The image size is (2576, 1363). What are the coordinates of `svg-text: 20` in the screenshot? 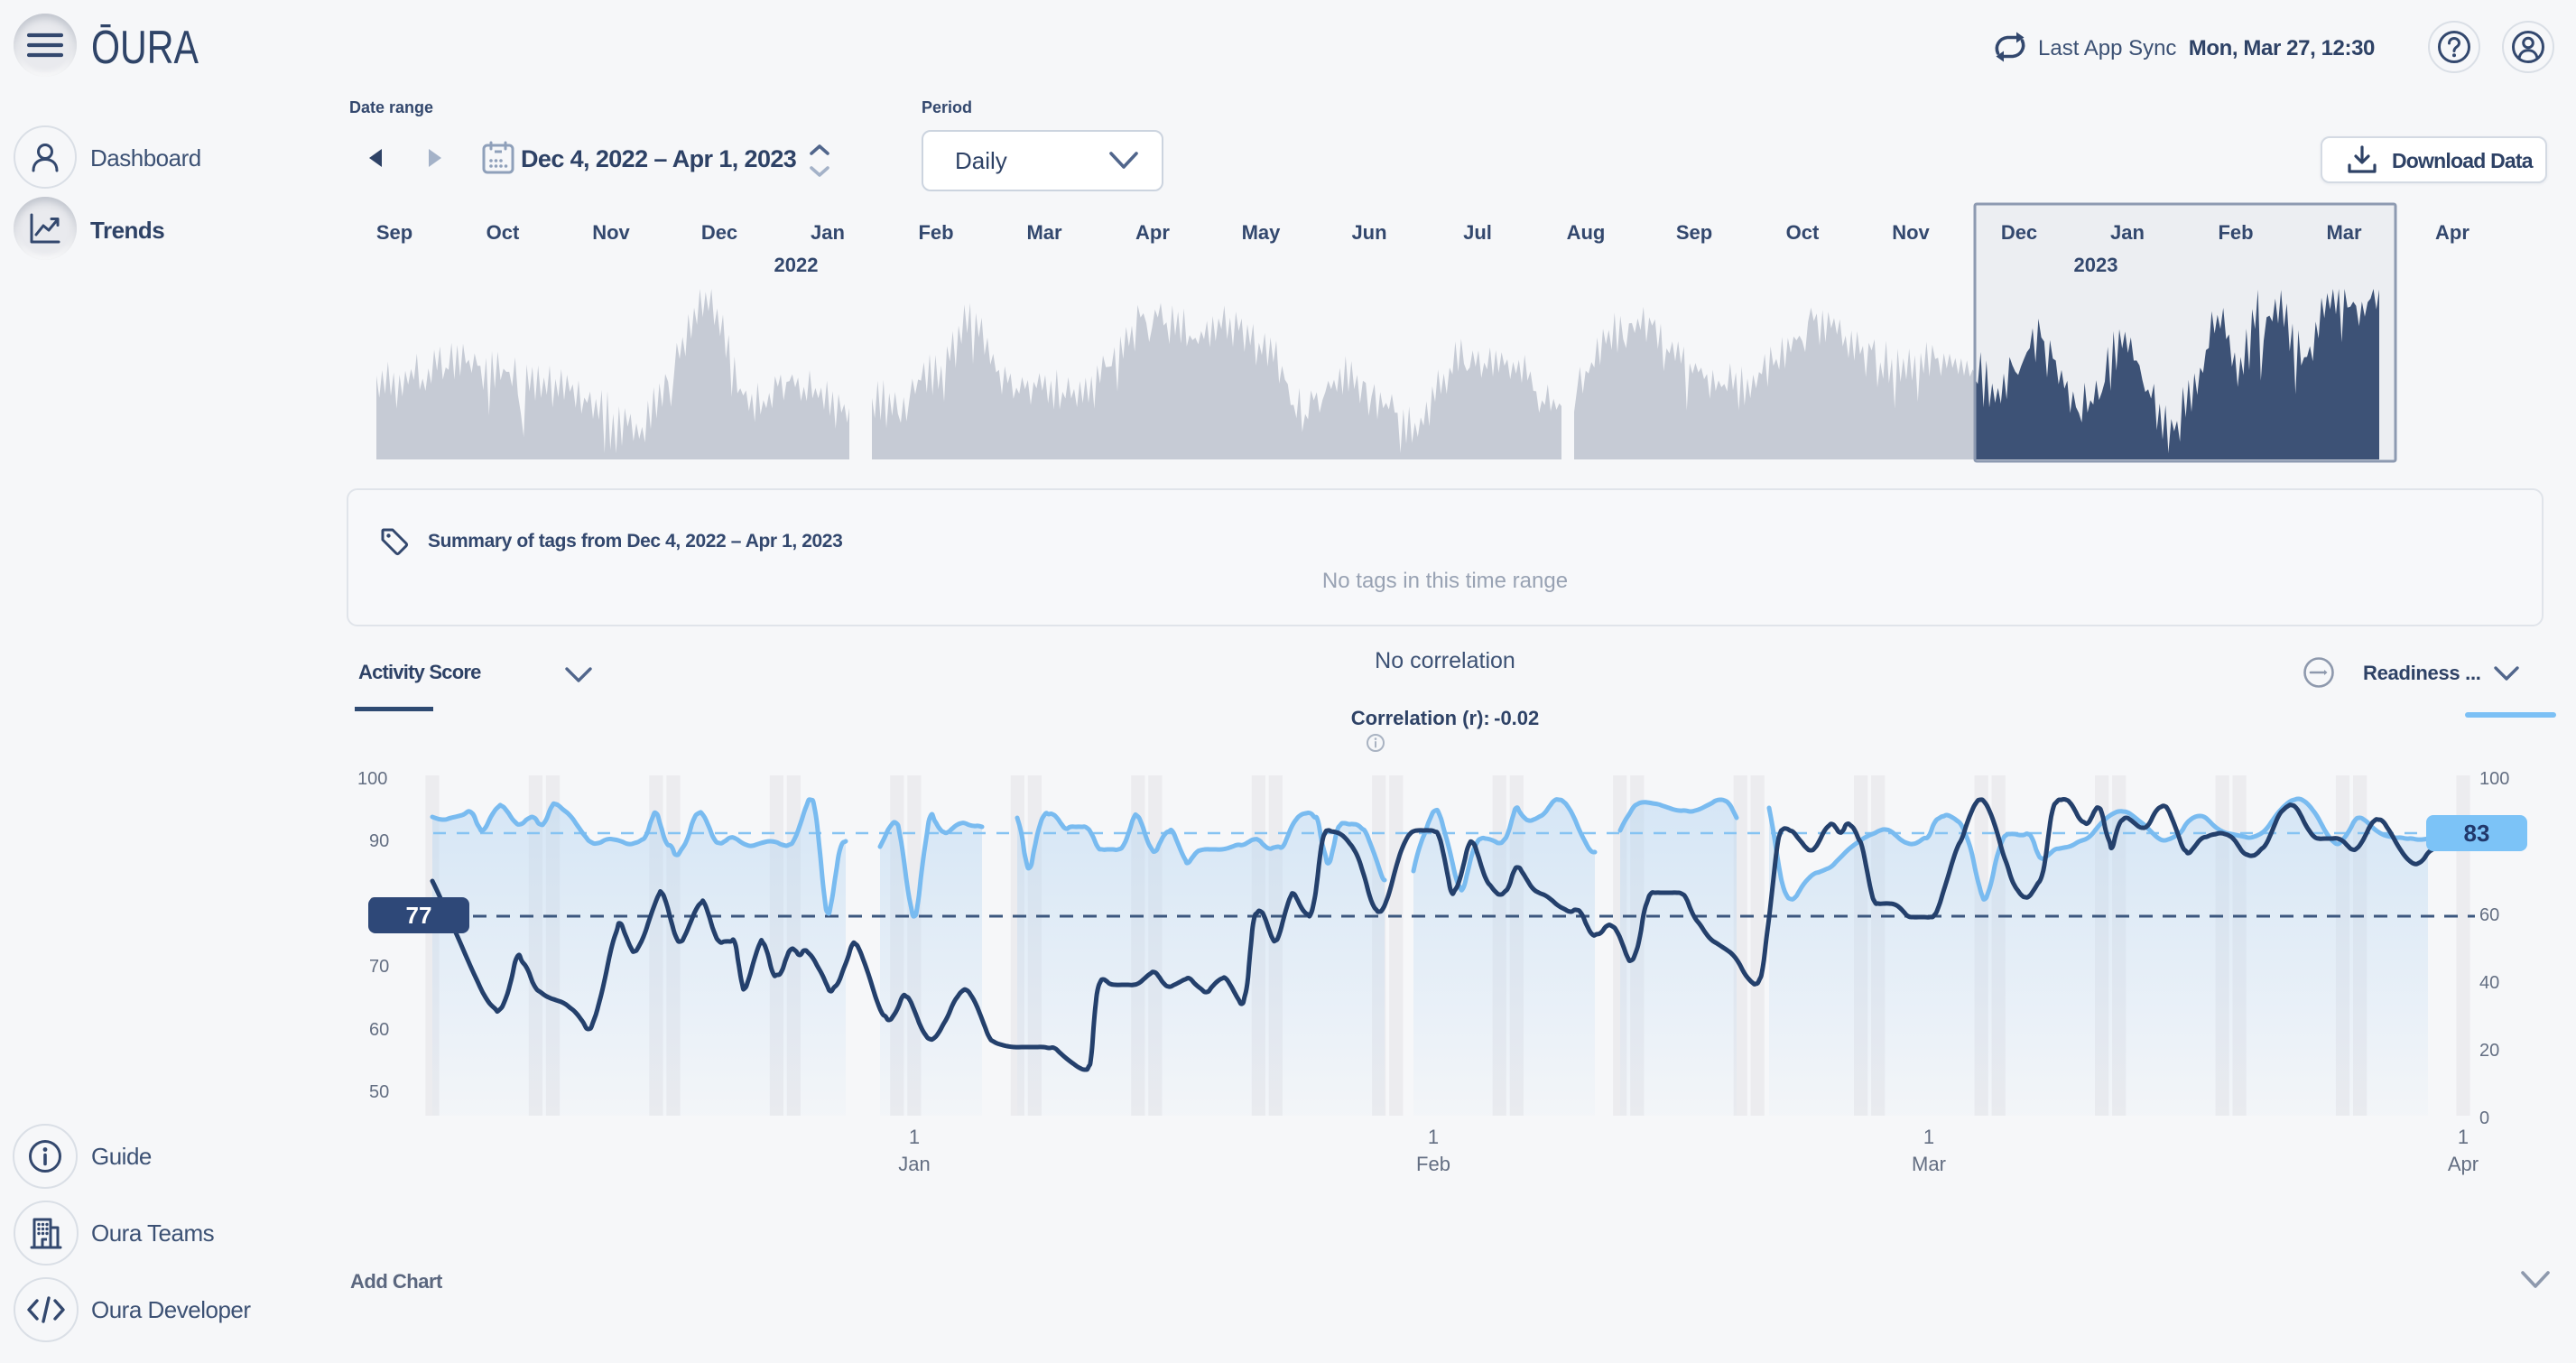 It's located at (2489, 1051).